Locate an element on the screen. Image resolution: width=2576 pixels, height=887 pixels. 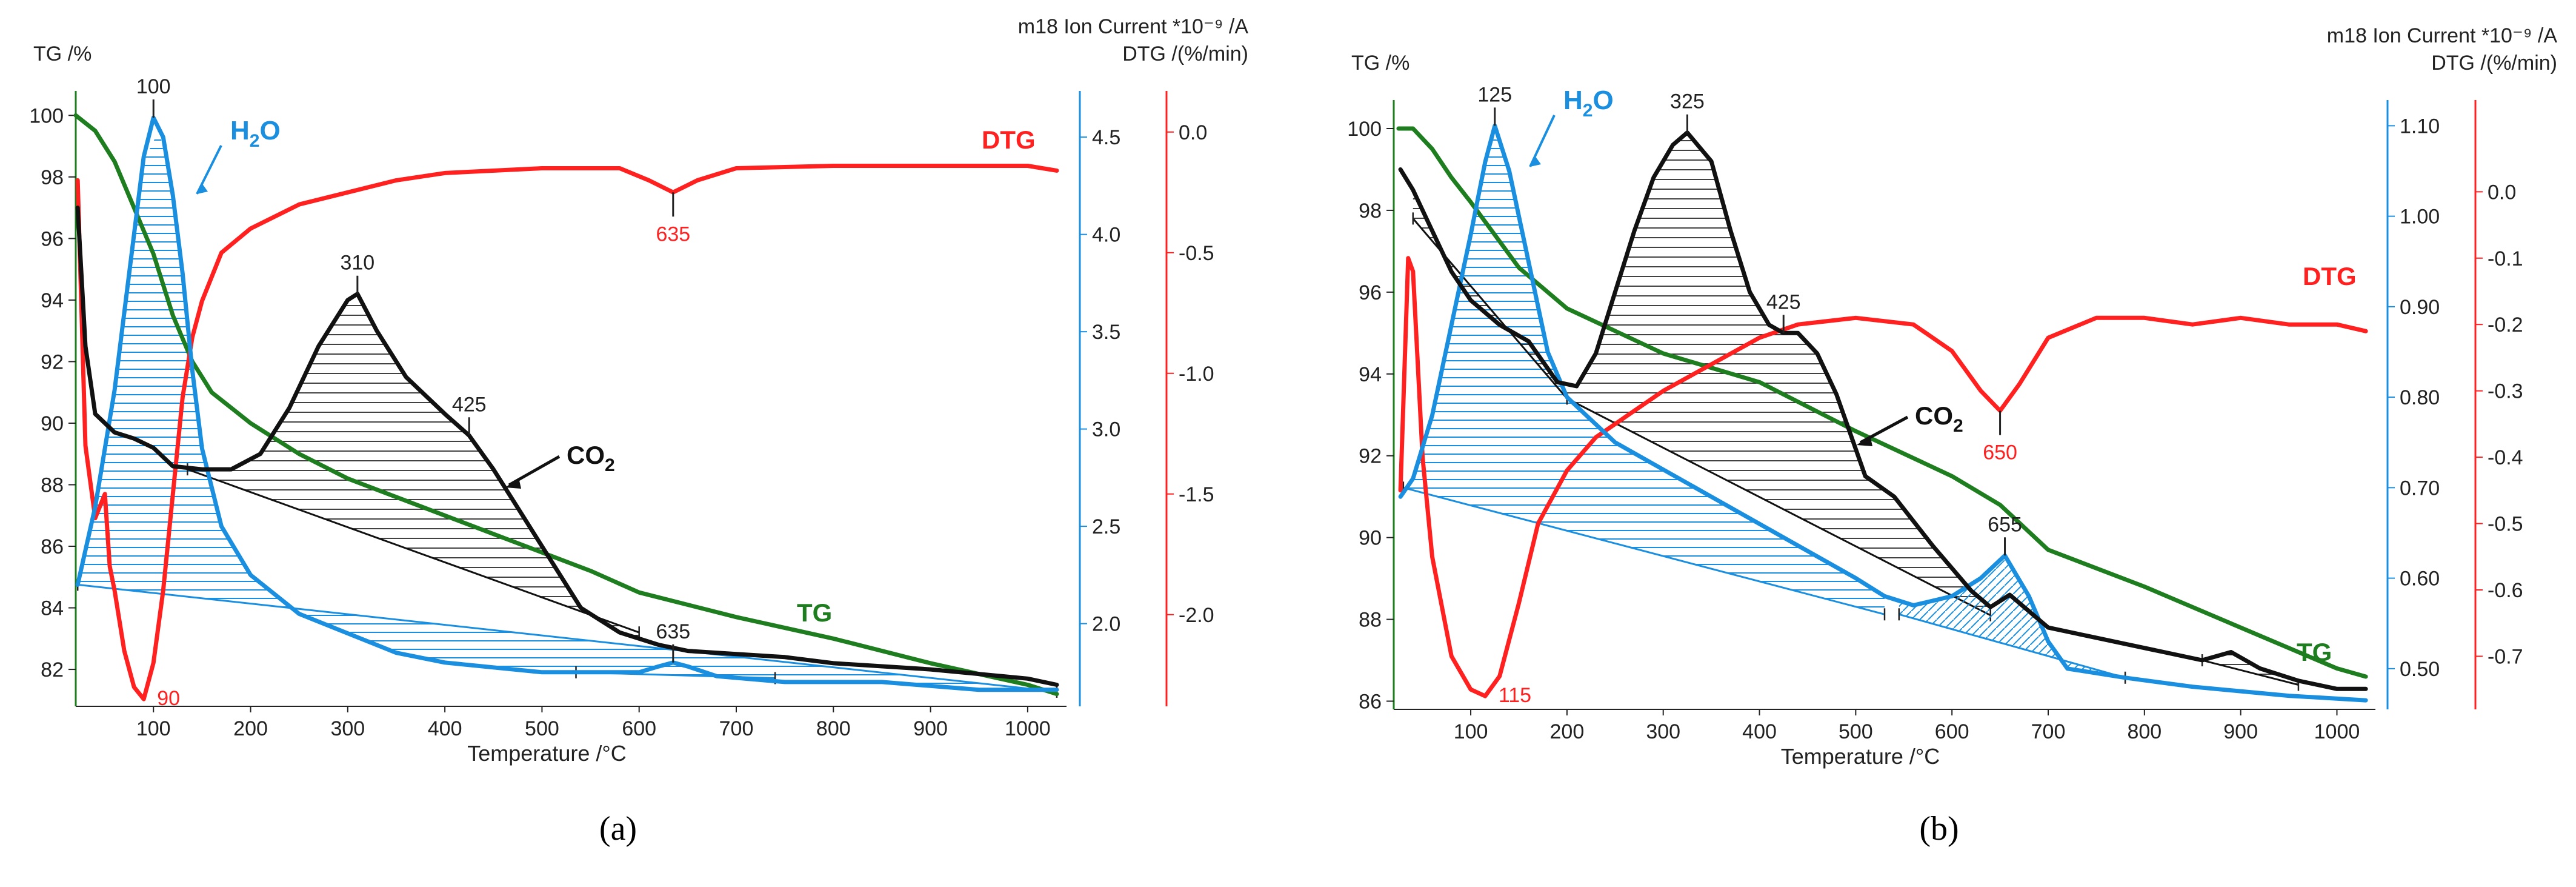
ion-tick-label: 3.0 is located at coordinates (1106, 429).